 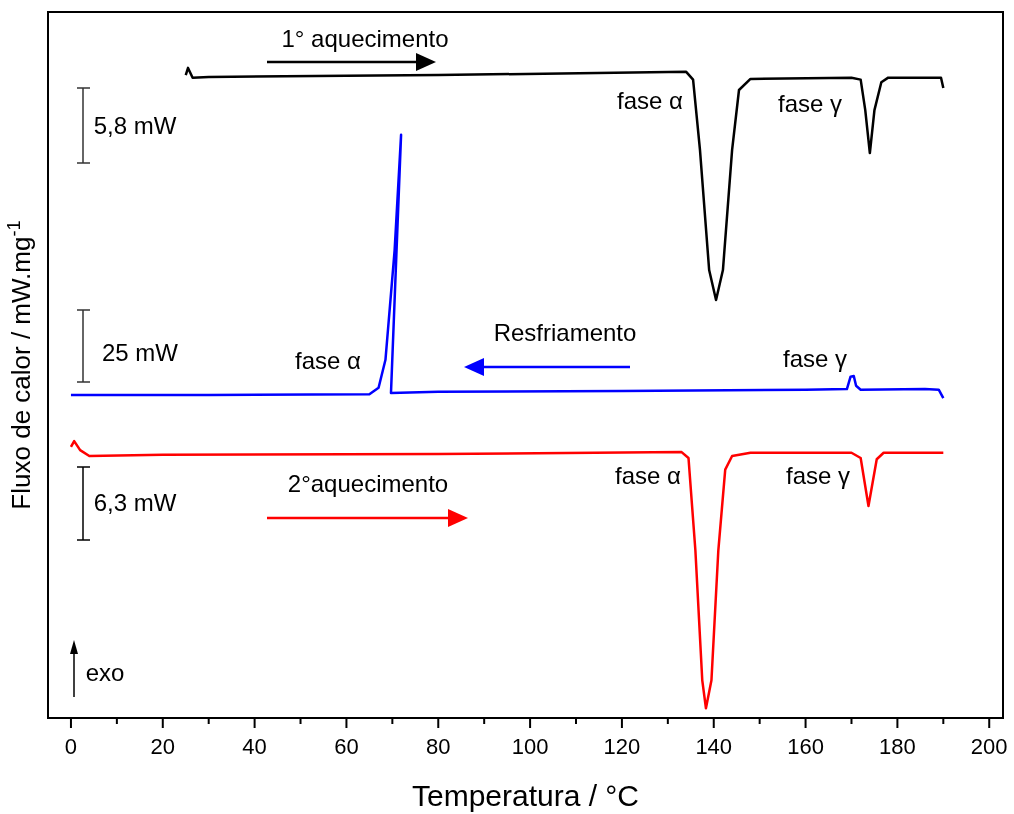 I want to click on x-tick-label: 20, so click(x=163, y=746).